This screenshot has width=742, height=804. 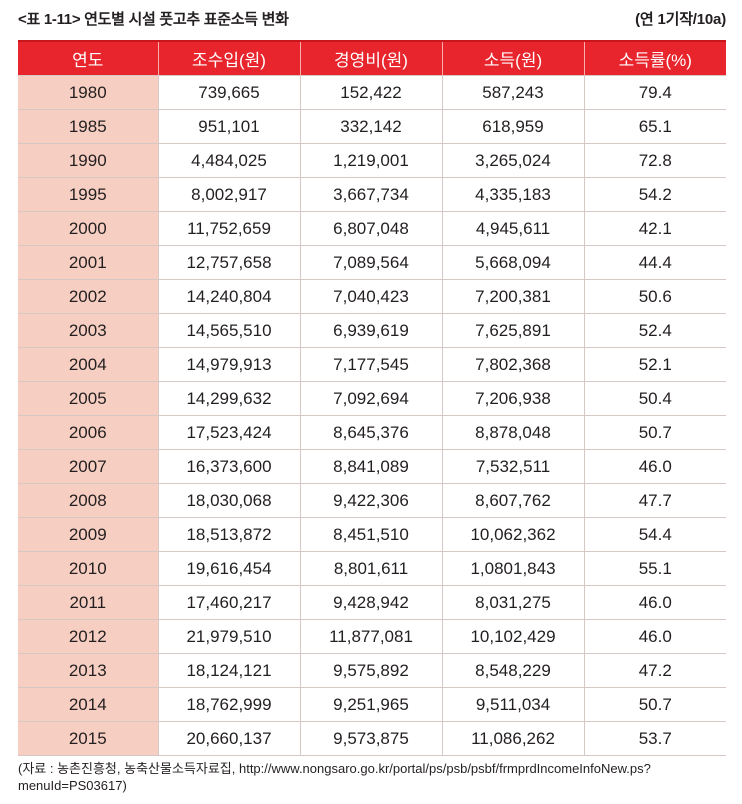 What do you see at coordinates (512, 398) in the screenshot?
I see `cell-income: 7,206,938` at bounding box center [512, 398].